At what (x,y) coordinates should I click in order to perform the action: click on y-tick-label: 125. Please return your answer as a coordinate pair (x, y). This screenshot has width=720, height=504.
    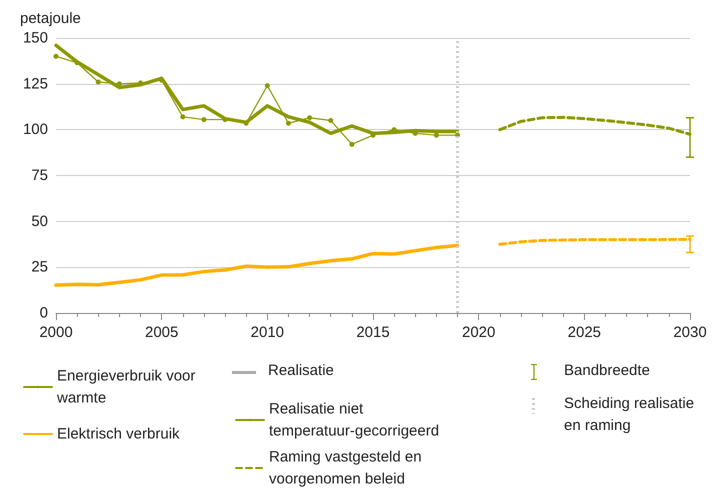
    Looking at the image, I should click on (35, 83).